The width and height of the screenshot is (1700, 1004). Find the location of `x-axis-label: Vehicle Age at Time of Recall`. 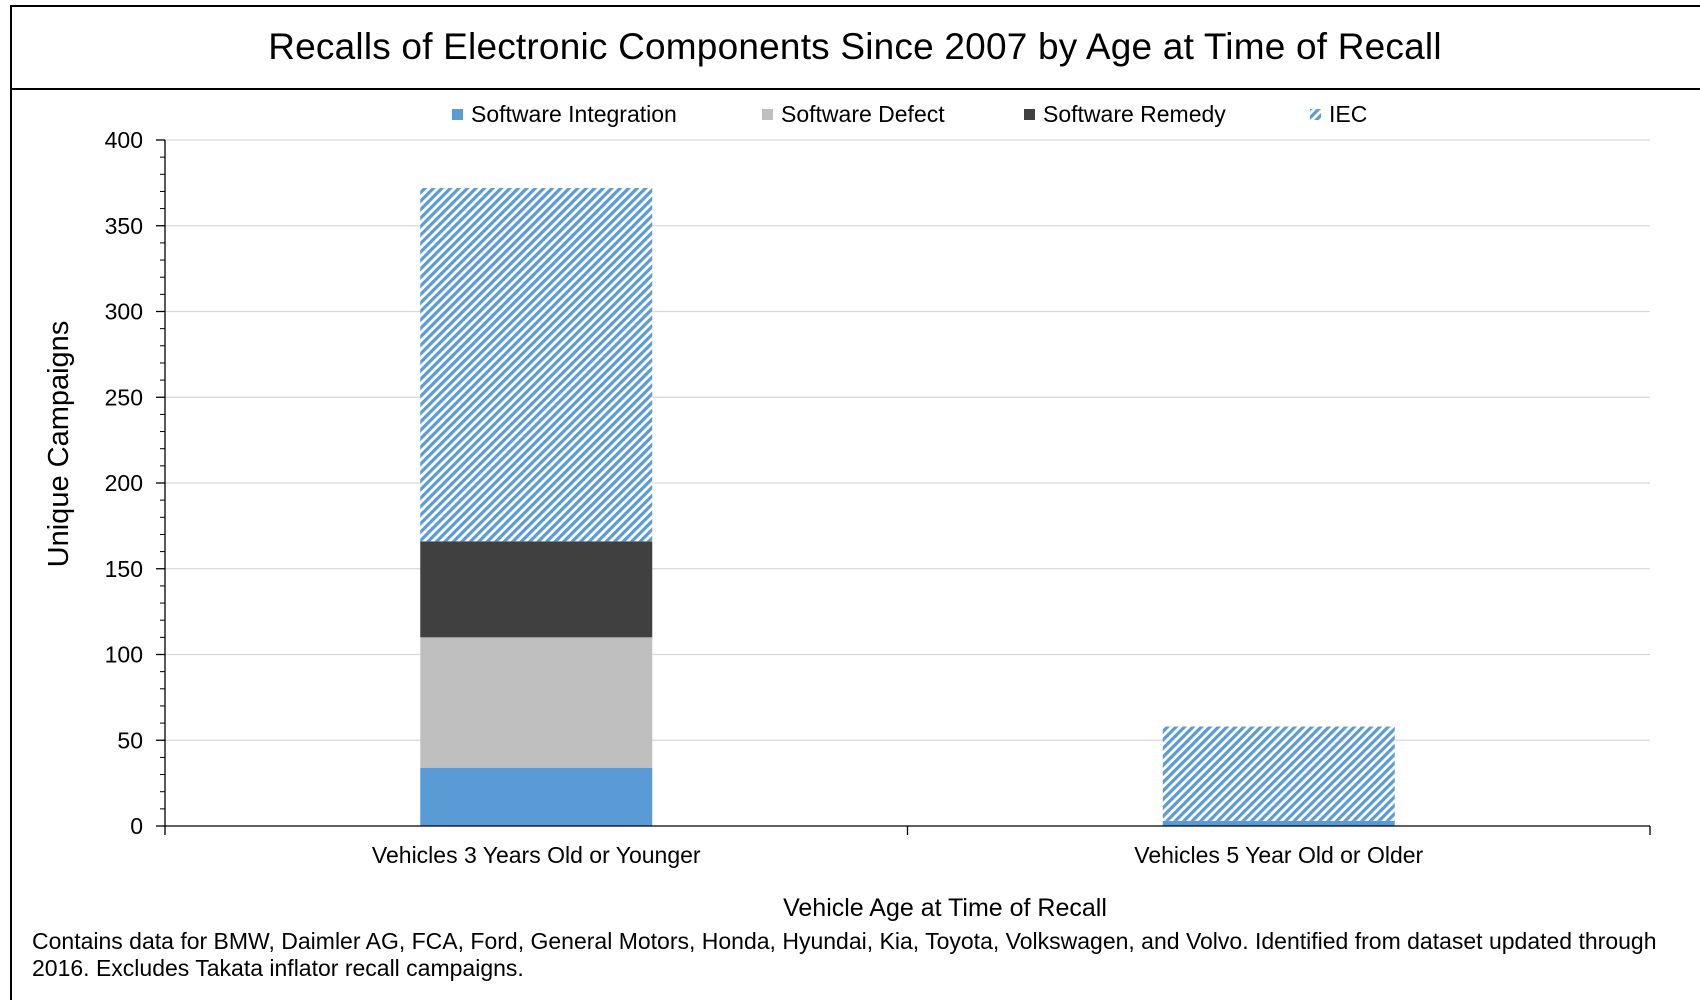

x-axis-label: Vehicle Age at Time of Recall is located at coordinates (945, 908).